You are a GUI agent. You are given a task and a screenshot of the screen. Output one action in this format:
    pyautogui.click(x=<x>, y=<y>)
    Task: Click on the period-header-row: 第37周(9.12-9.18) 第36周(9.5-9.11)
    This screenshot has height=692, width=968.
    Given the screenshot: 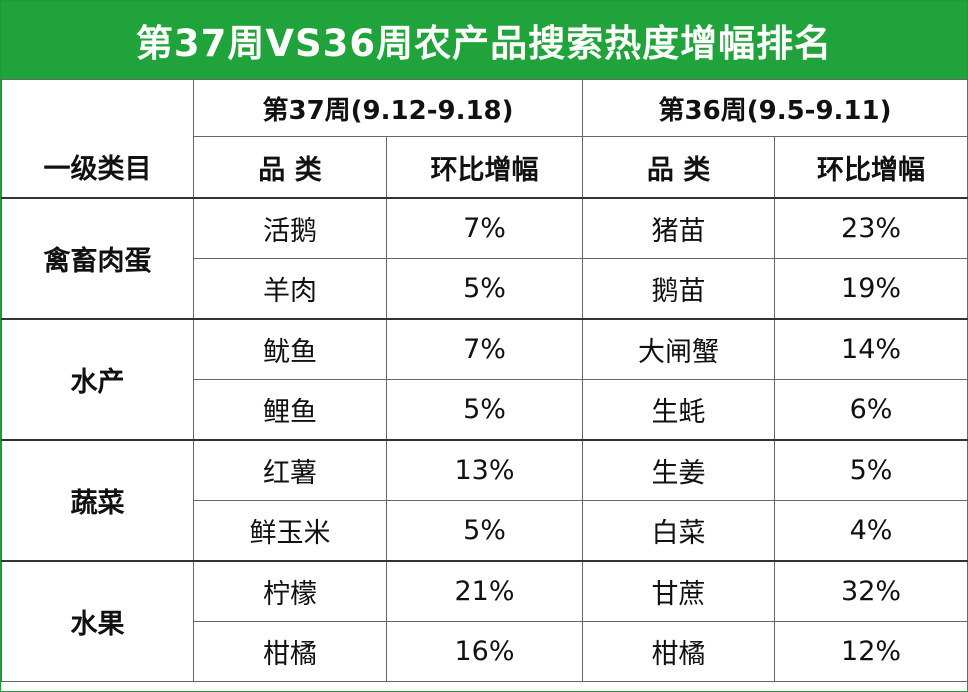 What is the action you would take?
    pyautogui.click(x=484, y=108)
    